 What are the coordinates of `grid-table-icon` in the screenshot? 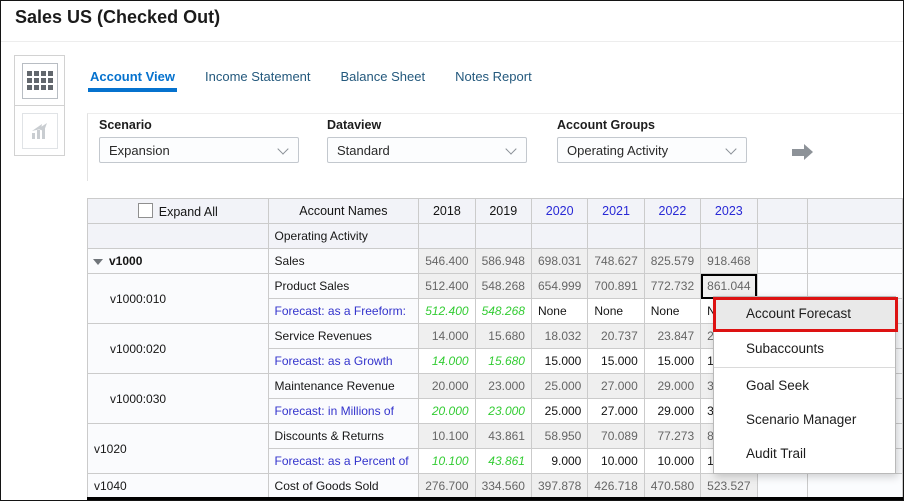 It's located at (39, 80).